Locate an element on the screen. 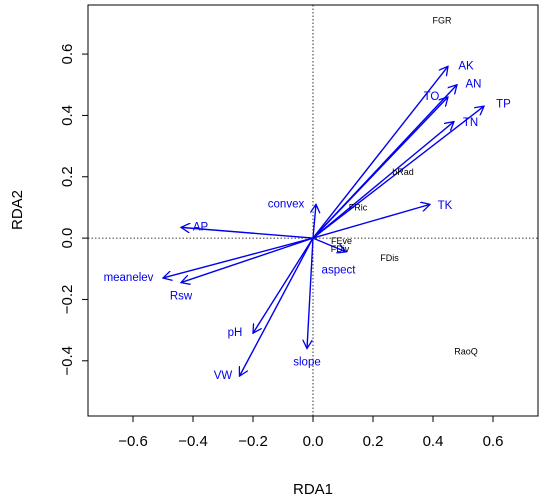  x-tick-label: −0.2 is located at coordinates (253, 441).